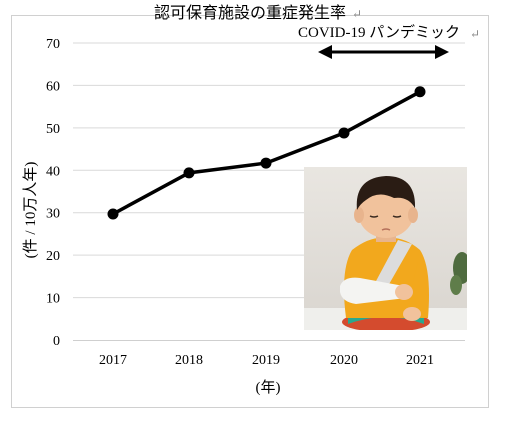  Describe the element at coordinates (189, 360) in the screenshot. I see `x-tick-label: 2018` at that location.